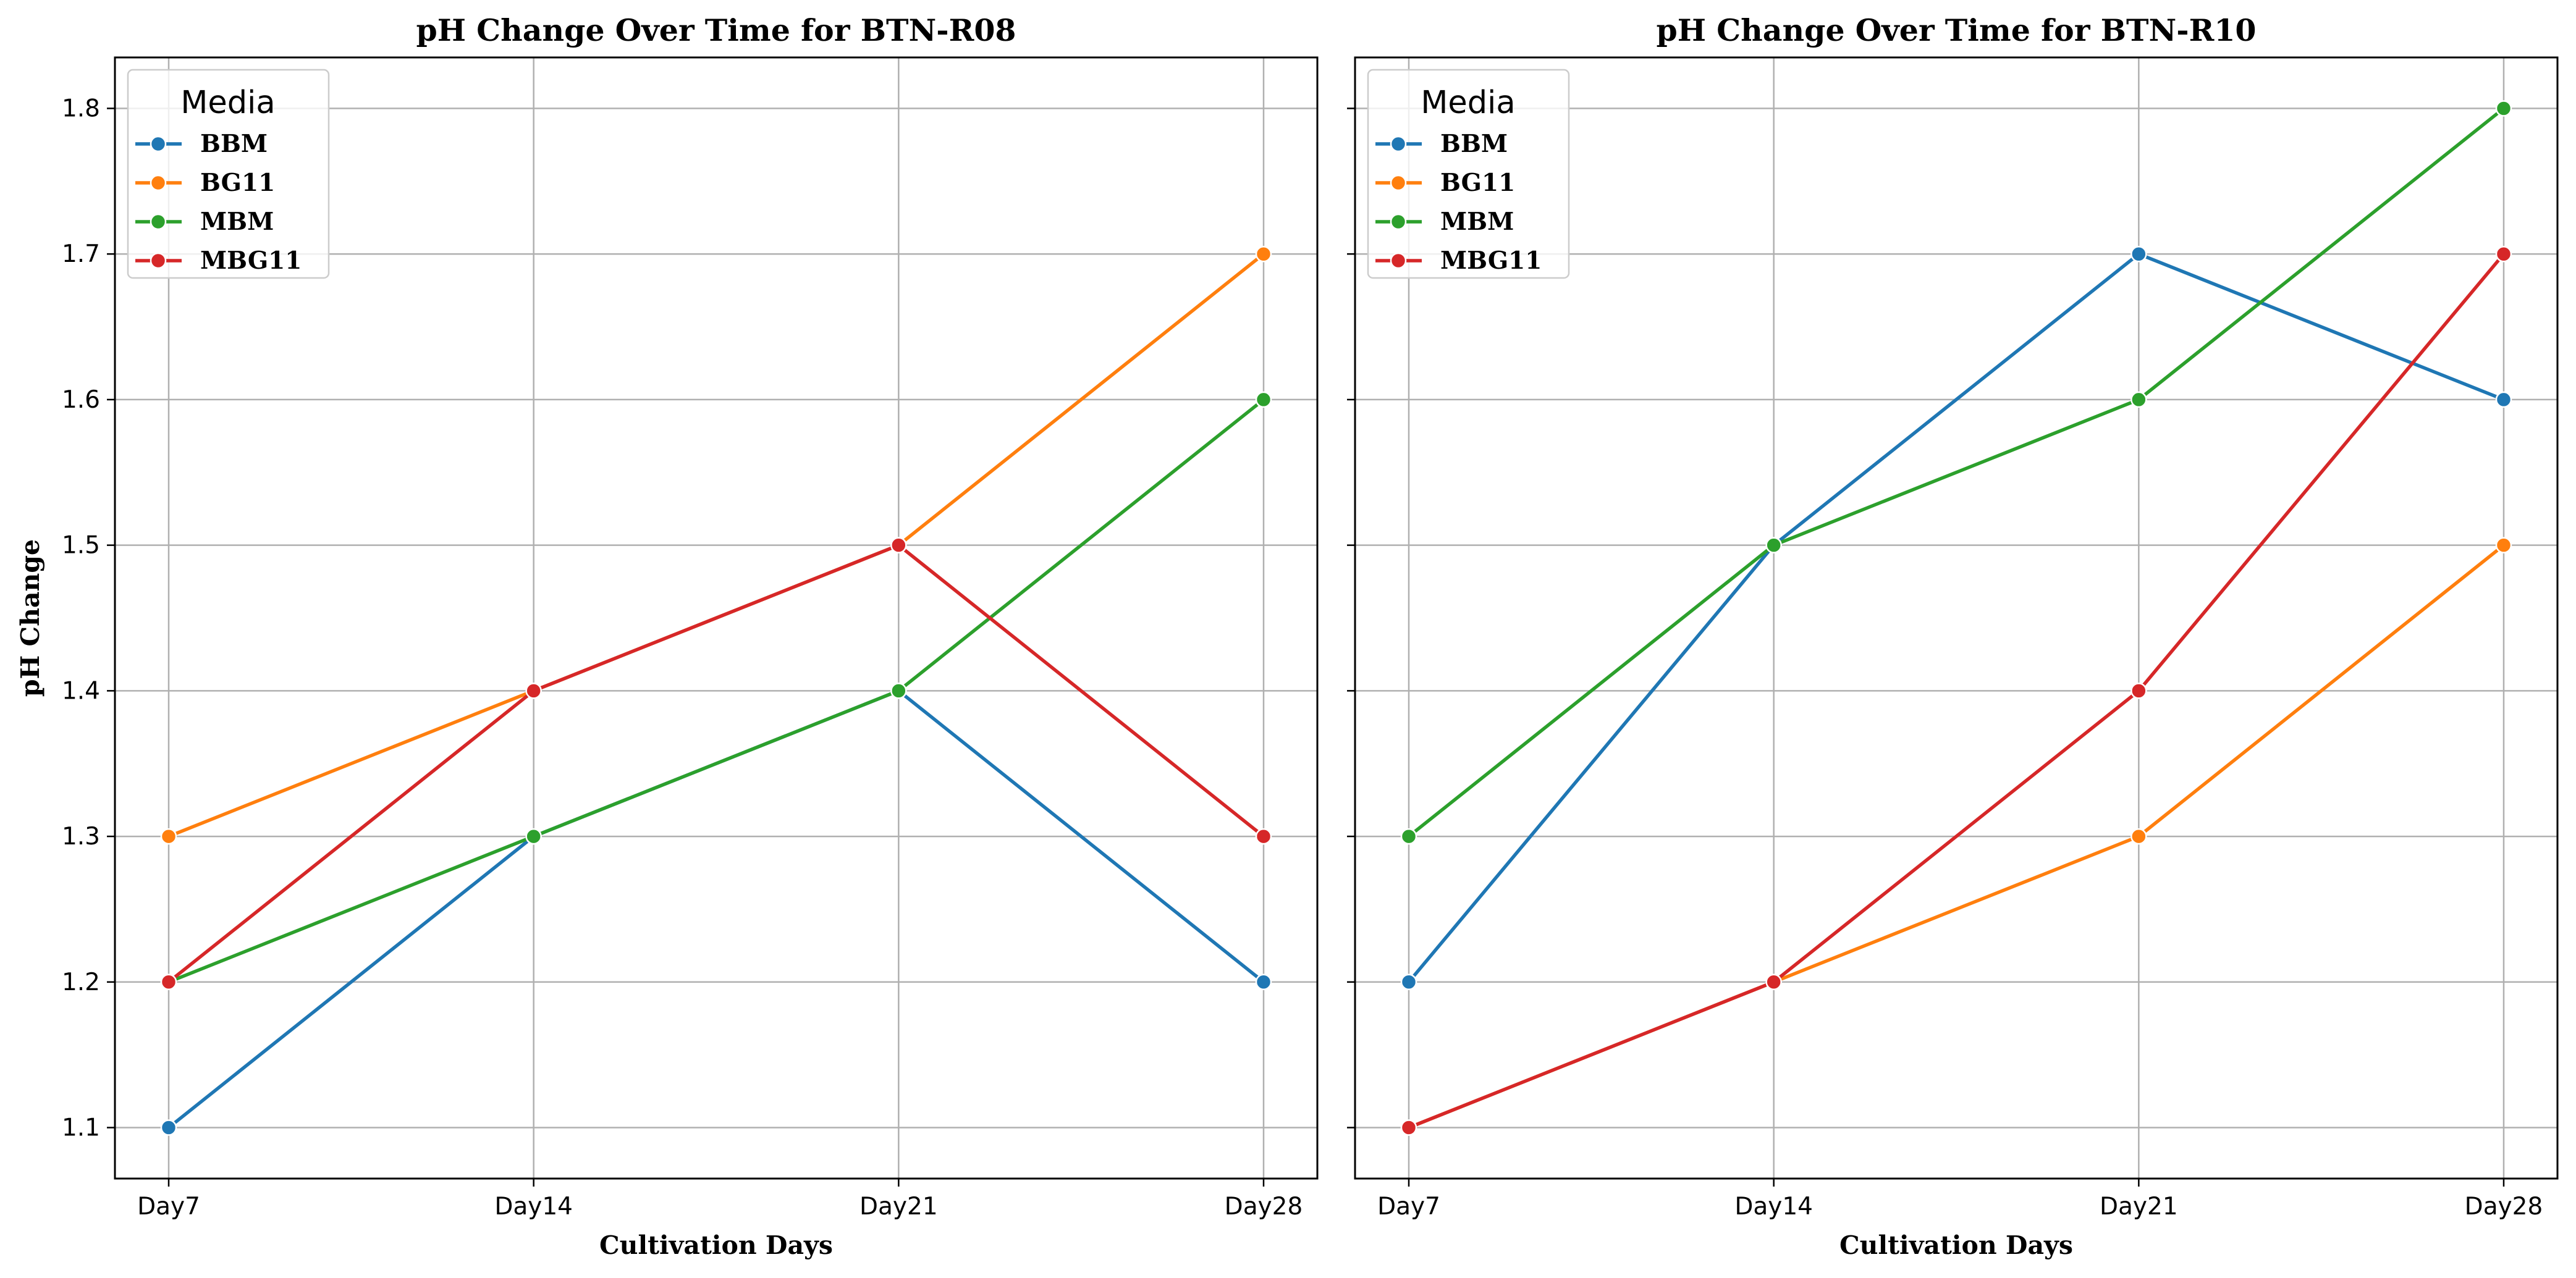  I want to click on chart-title: pH Change Over Time for BTN-R10, so click(1956, 30).